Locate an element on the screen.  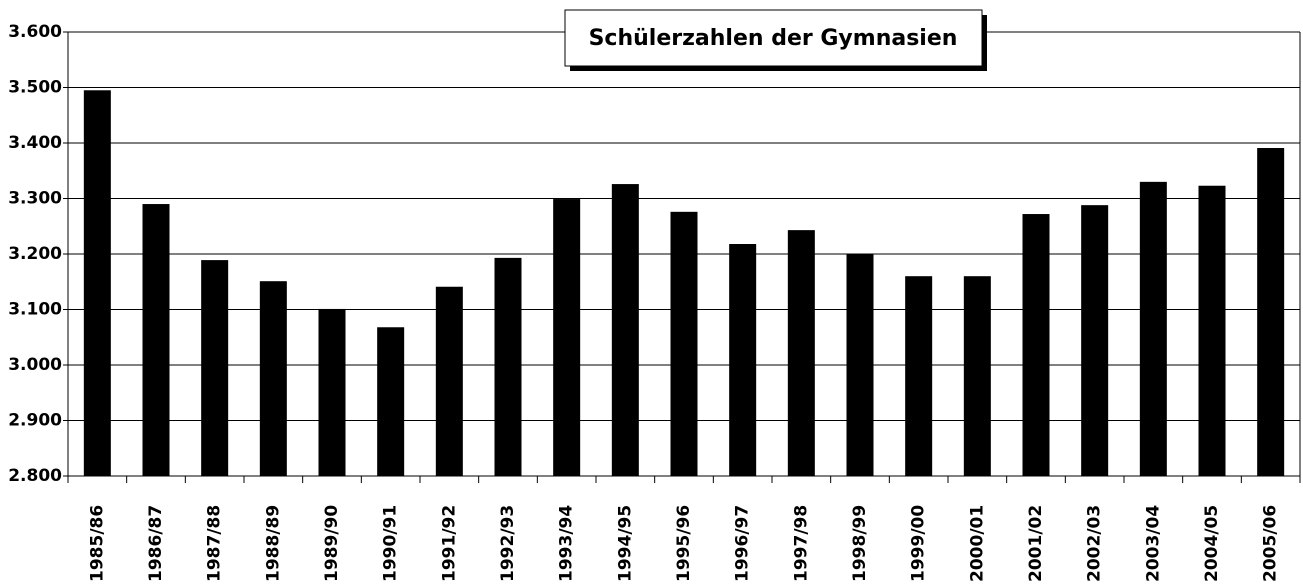
y-tick-label: 3.400 is located at coordinates (35, 143).